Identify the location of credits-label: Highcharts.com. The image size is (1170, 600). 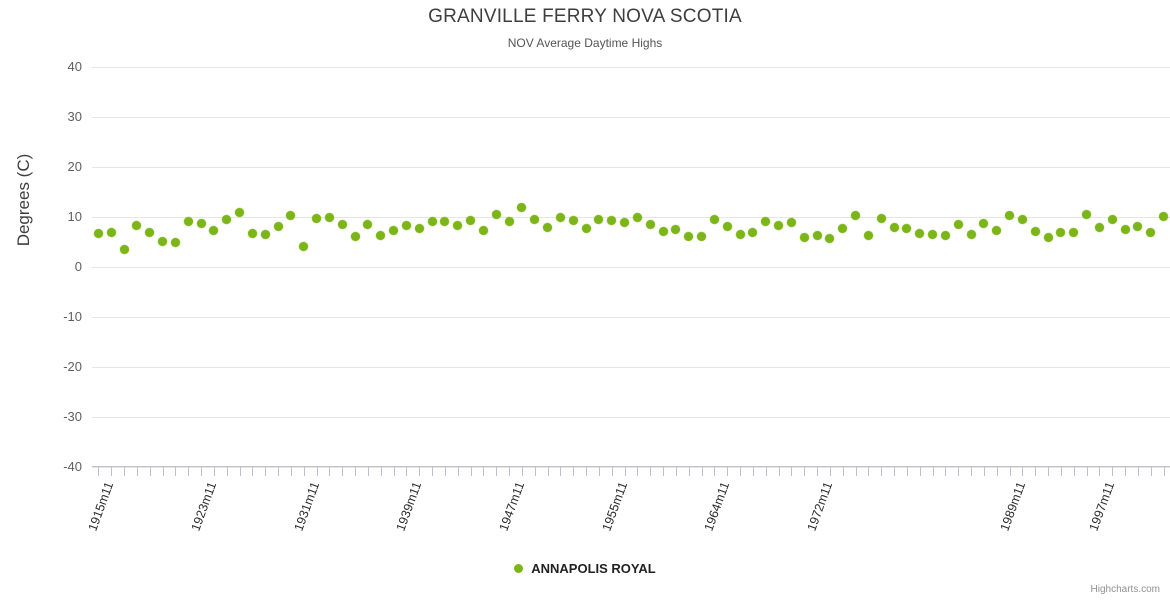
(1125, 589).